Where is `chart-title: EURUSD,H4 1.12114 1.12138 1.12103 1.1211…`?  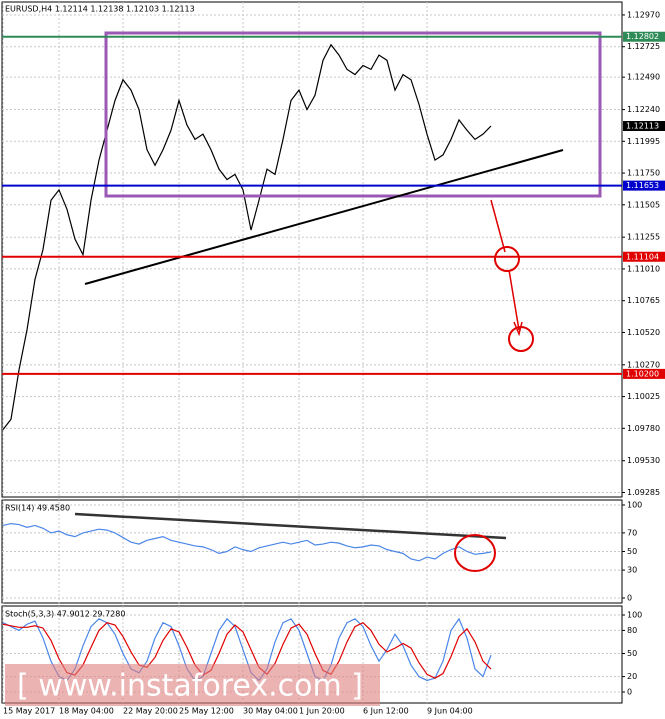
chart-title: EURUSD,H4 1.12114 1.12138 1.12103 1.1211… is located at coordinates (100, 9).